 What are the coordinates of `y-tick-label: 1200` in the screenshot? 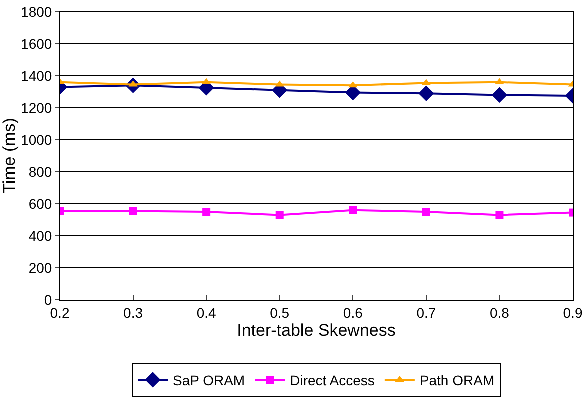 It's located at (36, 108).